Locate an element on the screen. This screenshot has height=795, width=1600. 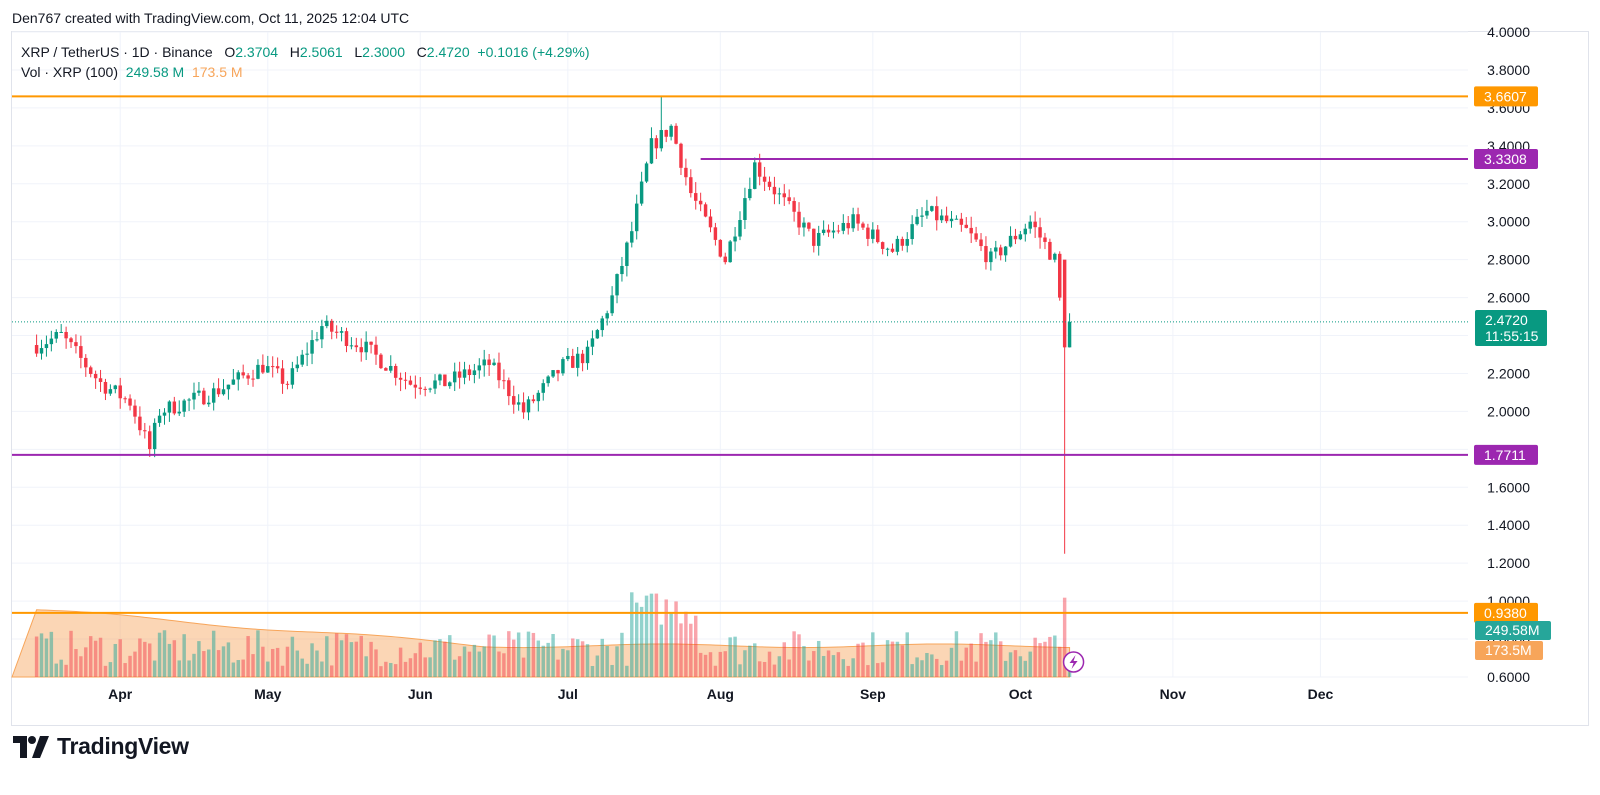
level-tag-label: 3.3308 is located at coordinates (1505, 159).